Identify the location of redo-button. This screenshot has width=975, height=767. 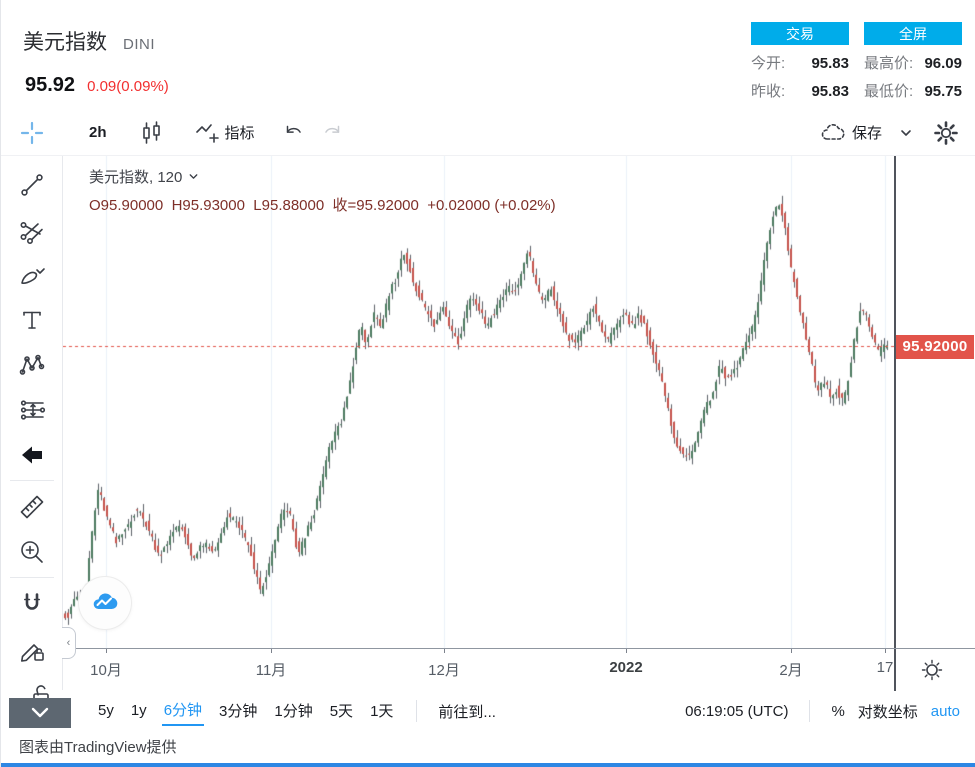
(332, 133).